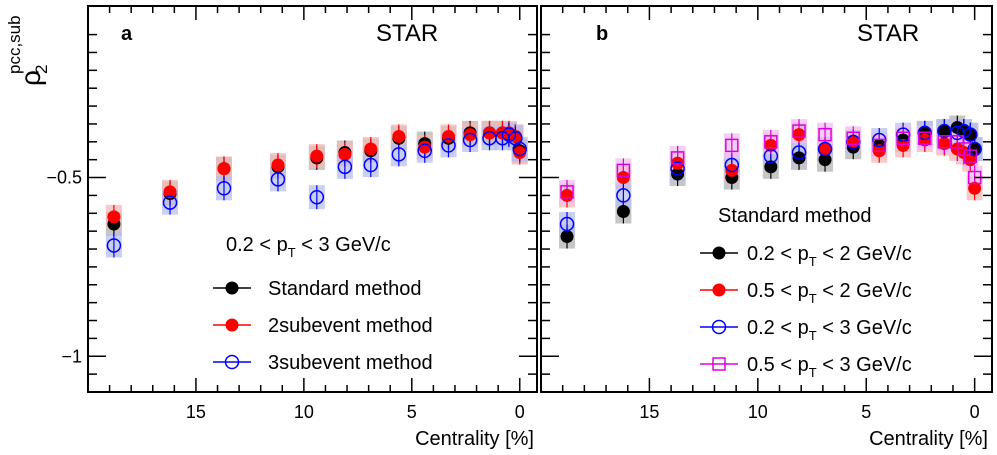 The height and width of the screenshot is (455, 997). Describe the element at coordinates (520, 412) in the screenshot. I see `panel-a-x-tick-label: 0` at that location.